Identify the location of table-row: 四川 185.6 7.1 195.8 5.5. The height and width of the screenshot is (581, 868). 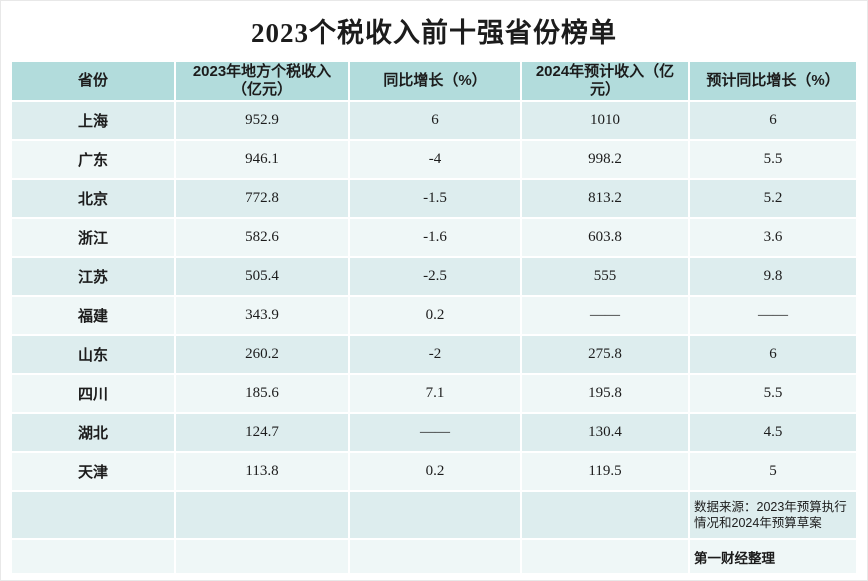
(434, 393).